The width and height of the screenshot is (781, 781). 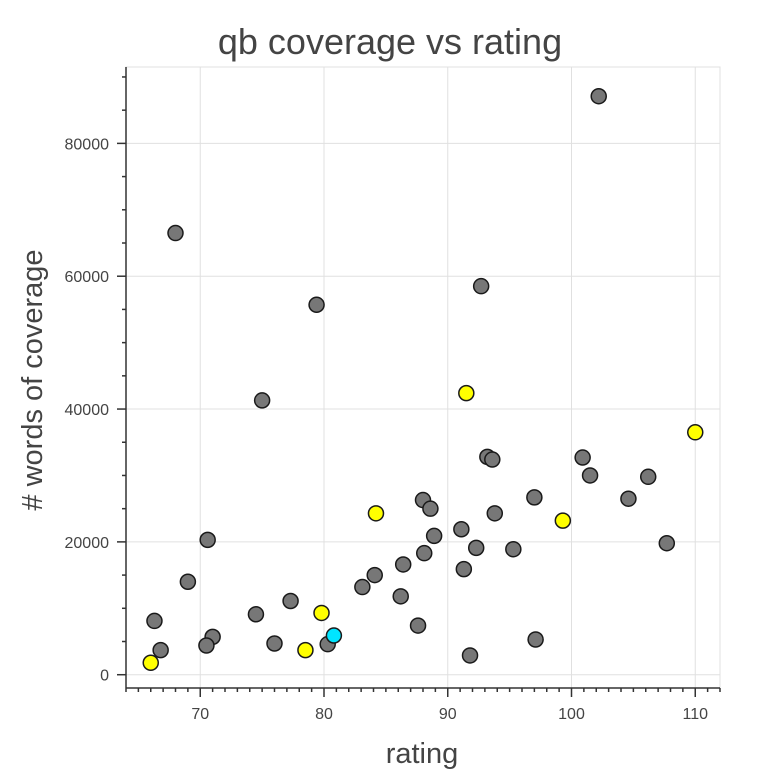 What do you see at coordinates (87, 277) in the screenshot?
I see `y-tick-label: 60000` at bounding box center [87, 277].